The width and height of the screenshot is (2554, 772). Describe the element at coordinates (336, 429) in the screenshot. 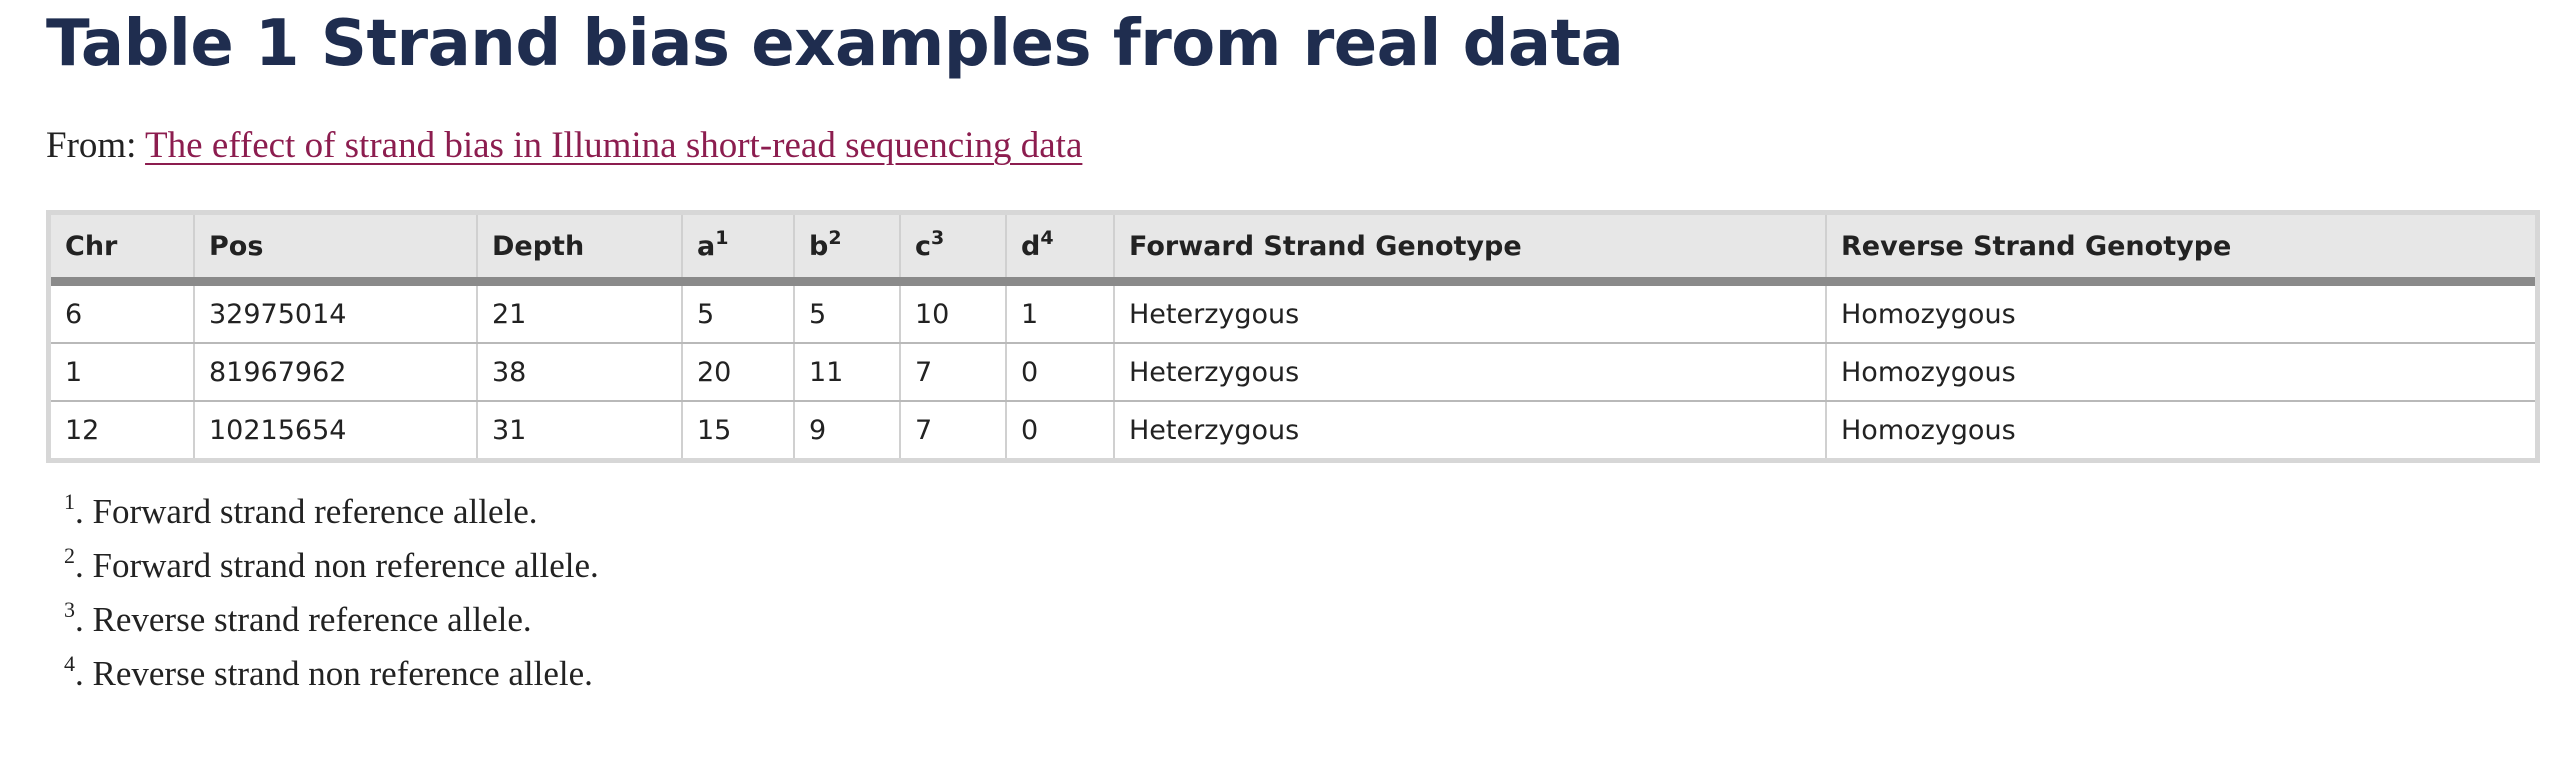

I see `cell-pos: 10215654` at that location.